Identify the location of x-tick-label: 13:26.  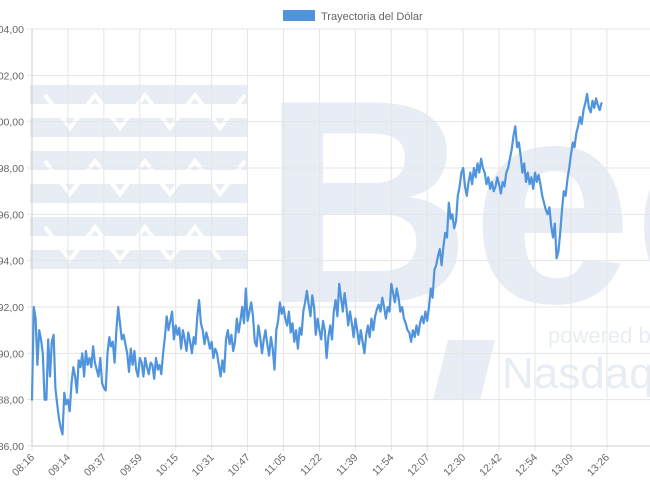
(598, 465).